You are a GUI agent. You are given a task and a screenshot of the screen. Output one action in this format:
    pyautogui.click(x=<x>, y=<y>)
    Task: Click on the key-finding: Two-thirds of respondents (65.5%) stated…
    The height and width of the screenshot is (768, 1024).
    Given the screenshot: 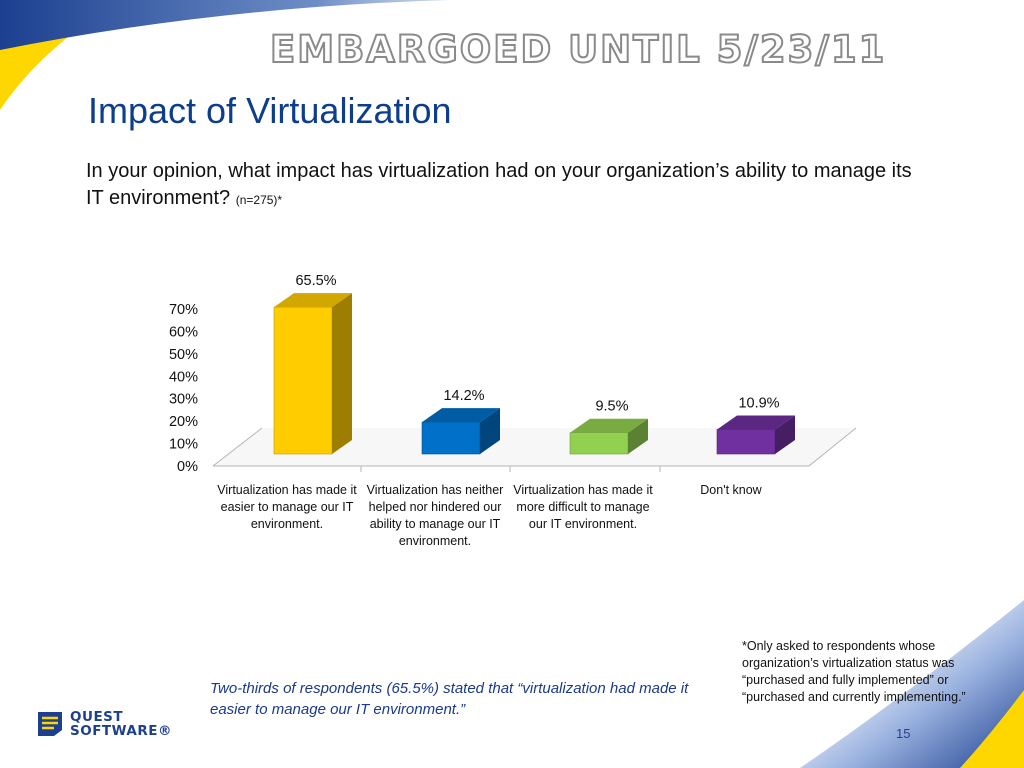 What is the action you would take?
    pyautogui.click(x=449, y=699)
    